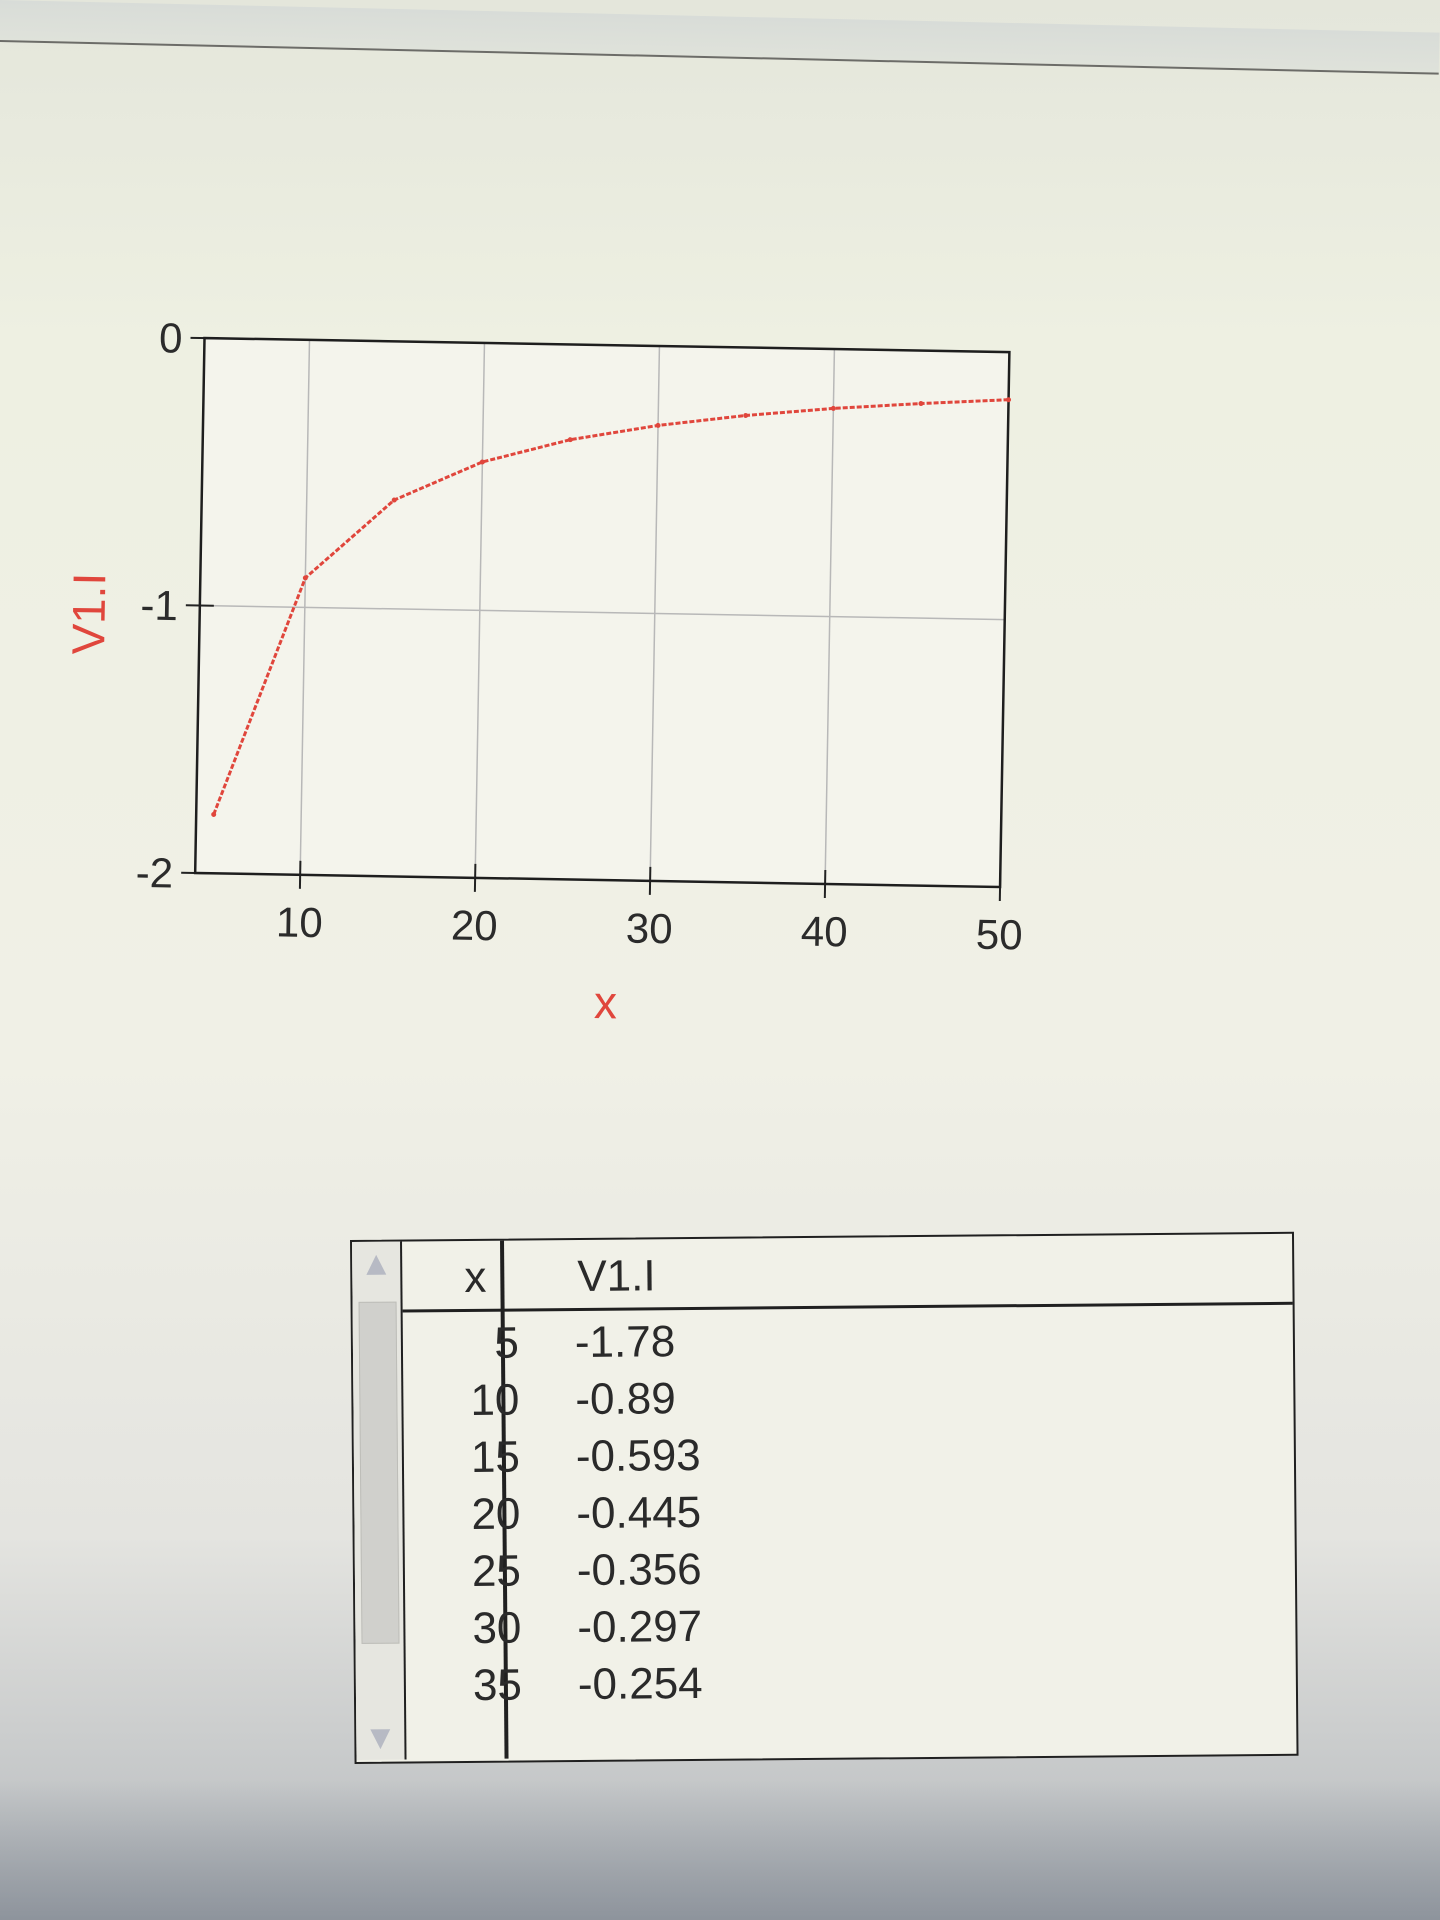 The image size is (1440, 1920). What do you see at coordinates (497, 1628) in the screenshot?
I see `cell-x: 30` at bounding box center [497, 1628].